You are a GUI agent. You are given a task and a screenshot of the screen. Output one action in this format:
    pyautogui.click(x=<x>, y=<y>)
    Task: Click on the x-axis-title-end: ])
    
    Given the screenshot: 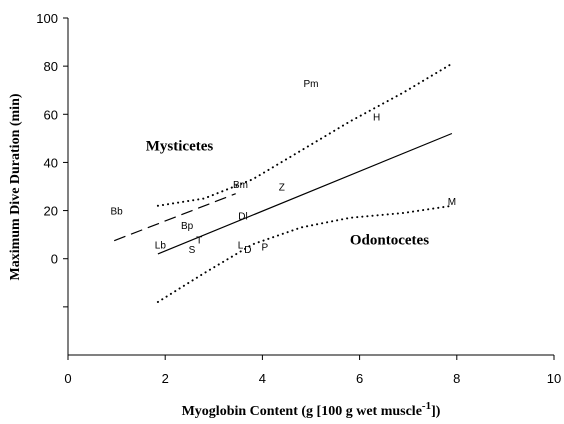 What is the action you would take?
    pyautogui.click(x=436, y=411)
    